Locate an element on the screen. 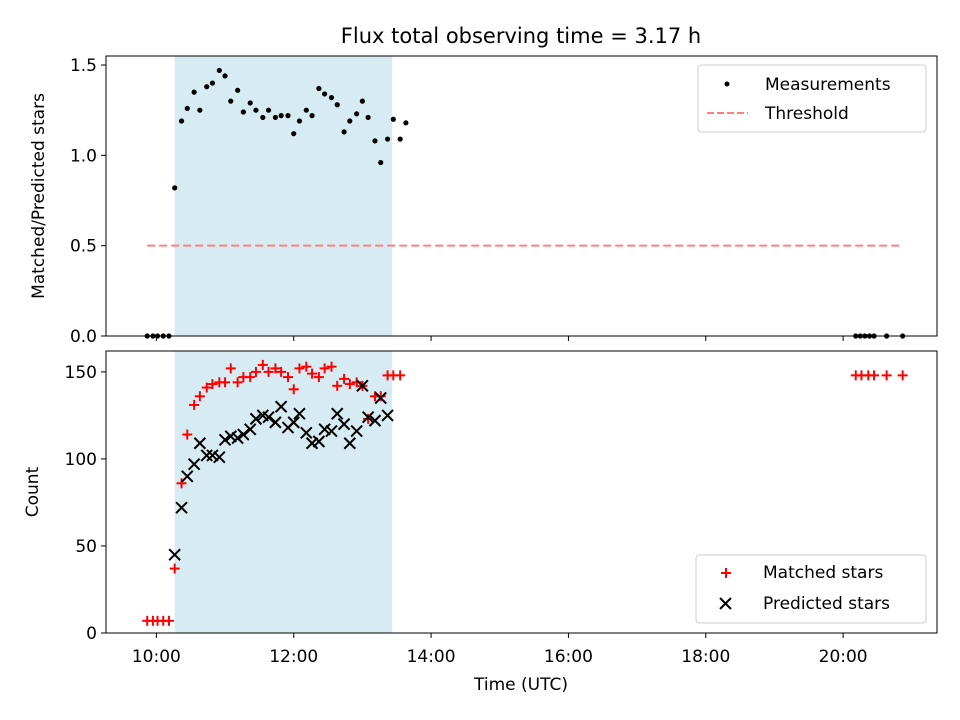 Image resolution: width=960 pixels, height=720 pixels. top-ytick-label: 0.5 is located at coordinates (83, 247).